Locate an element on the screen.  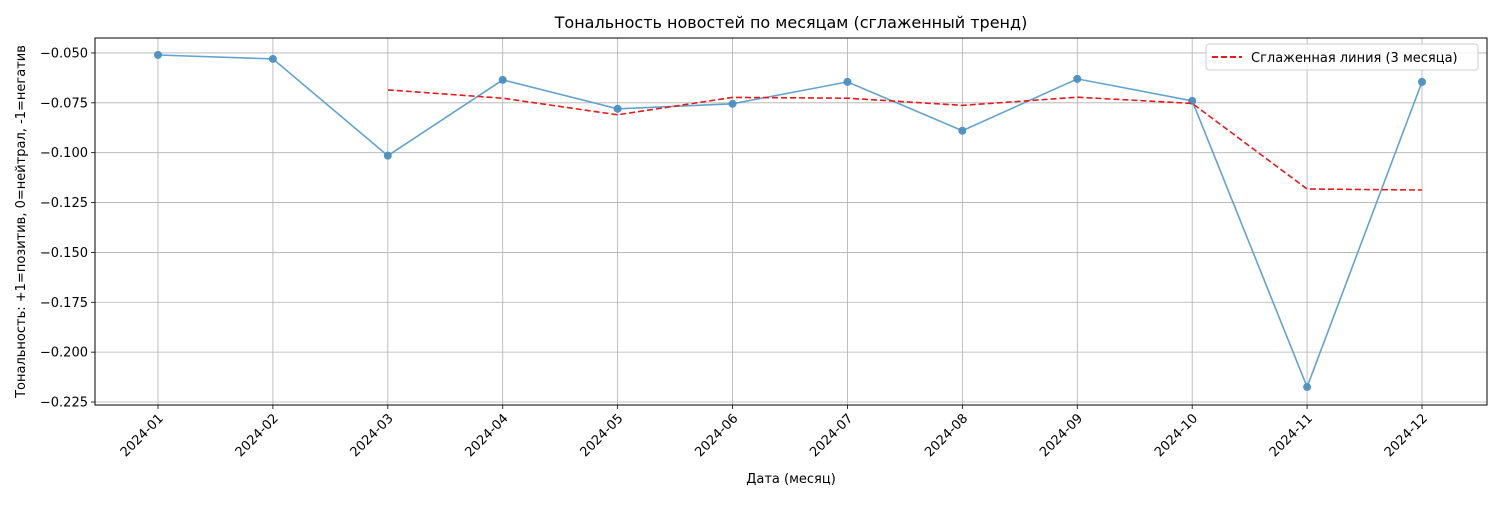
x-tick-label: 2024-04 is located at coordinates (487, 435).